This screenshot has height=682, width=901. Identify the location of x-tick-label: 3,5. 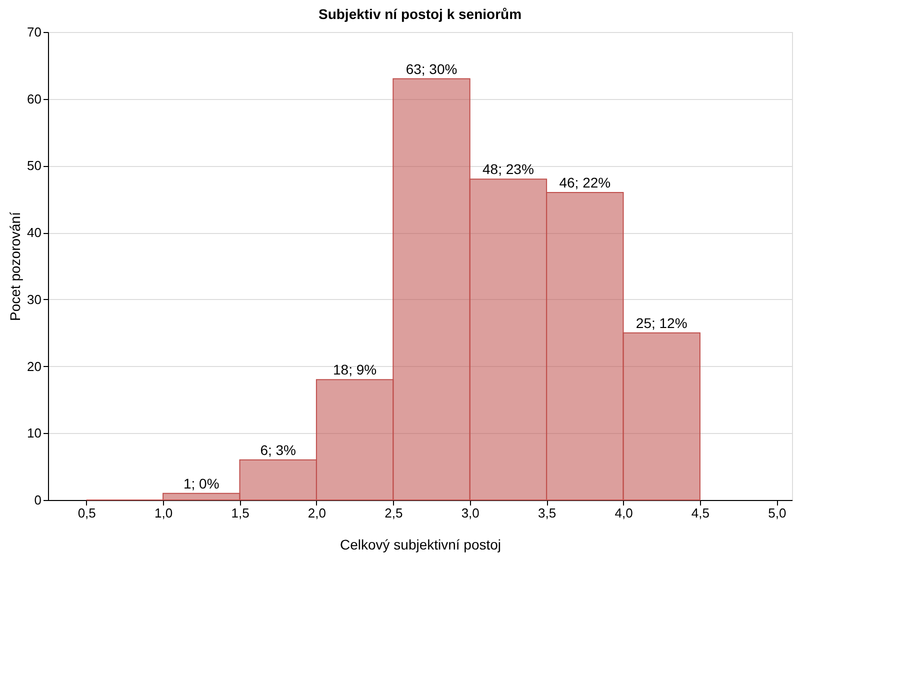
(547, 513).